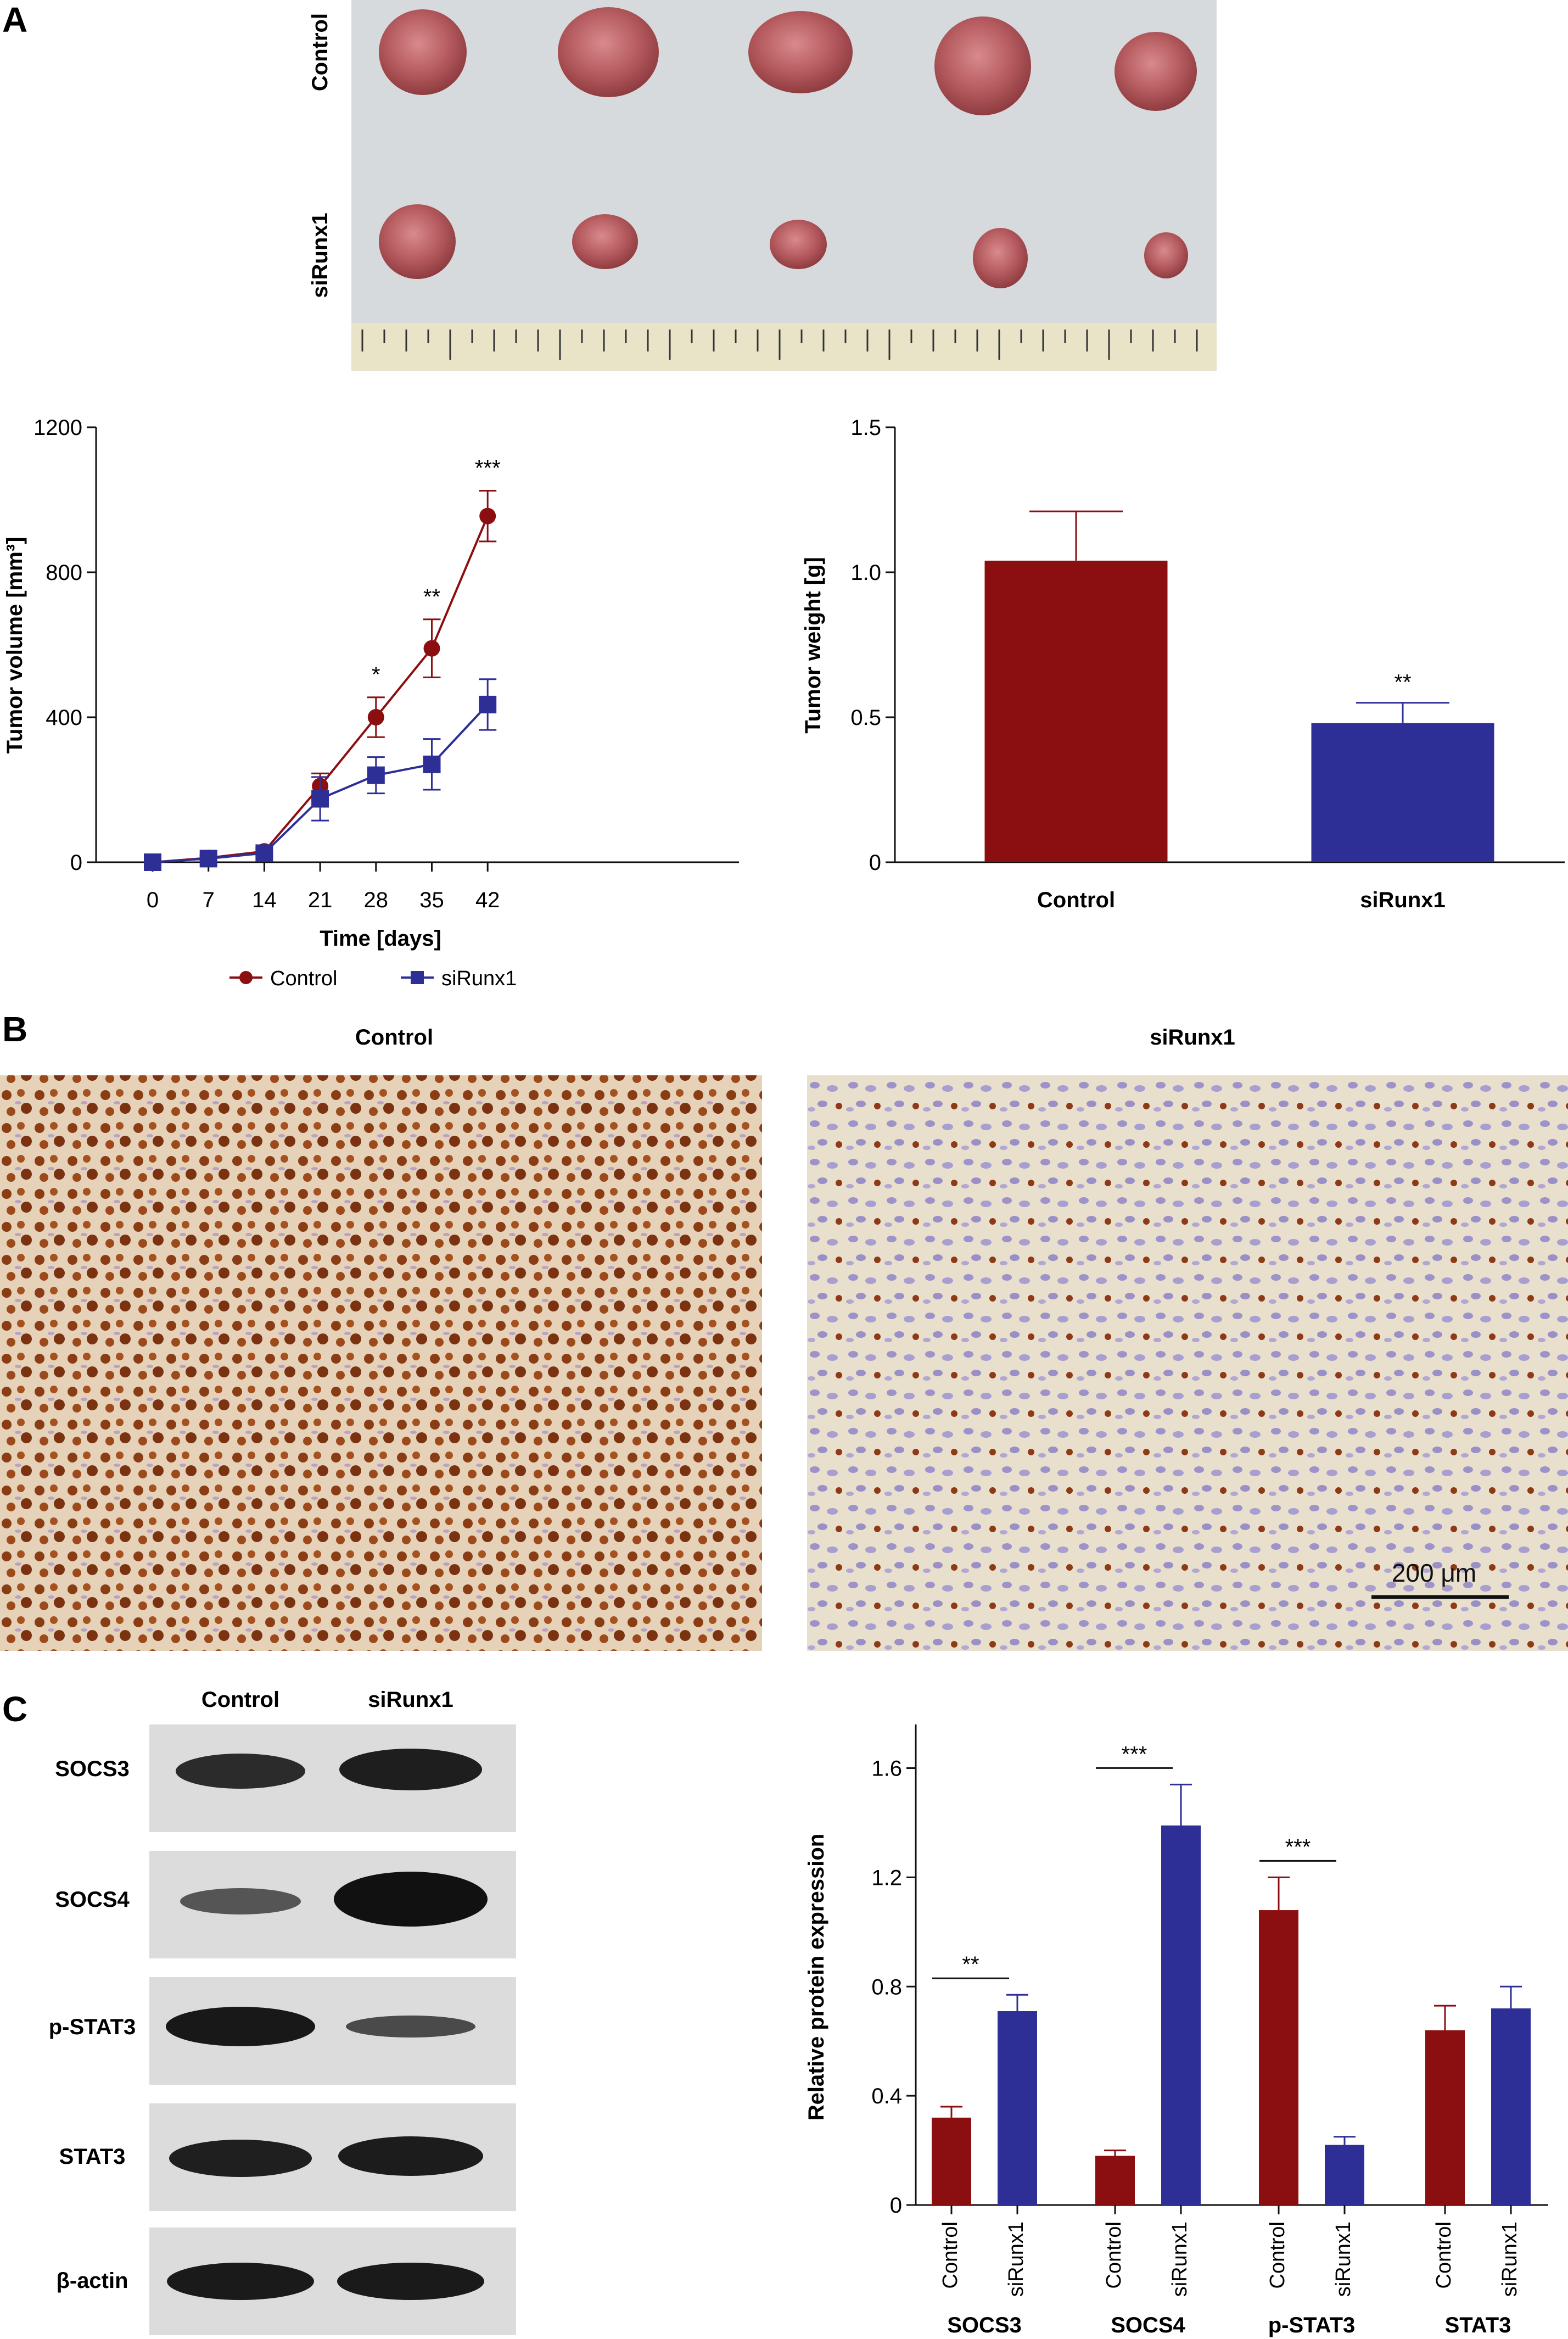  I want to click on series, so click(320, 680).